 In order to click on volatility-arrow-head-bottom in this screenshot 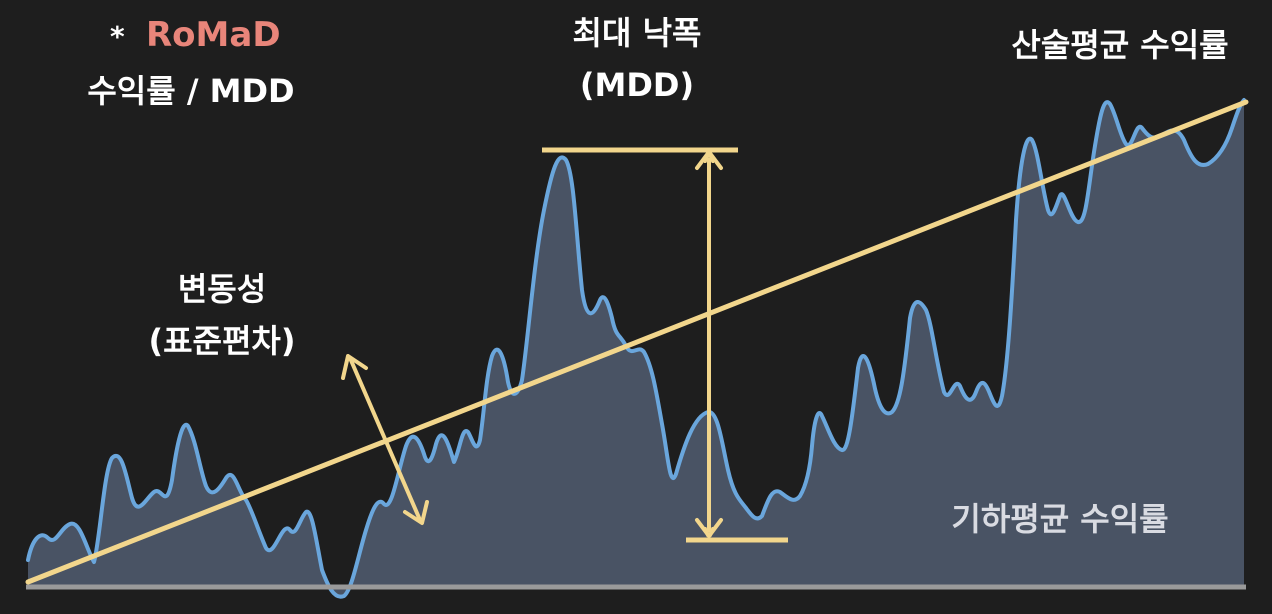, I will do `click(416, 512)`.